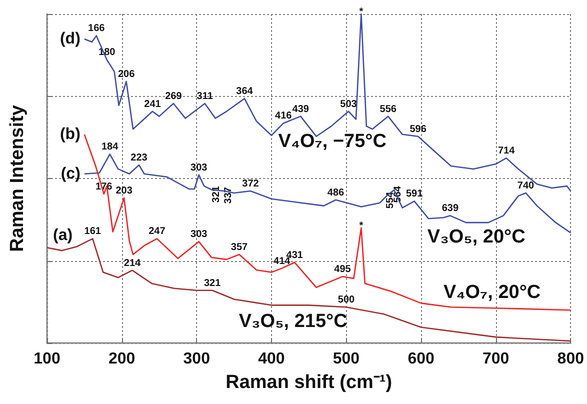 This screenshot has width=587, height=404. What do you see at coordinates (17, 178) in the screenshot?
I see `y-axis-title: Raman Intensity` at bounding box center [17, 178].